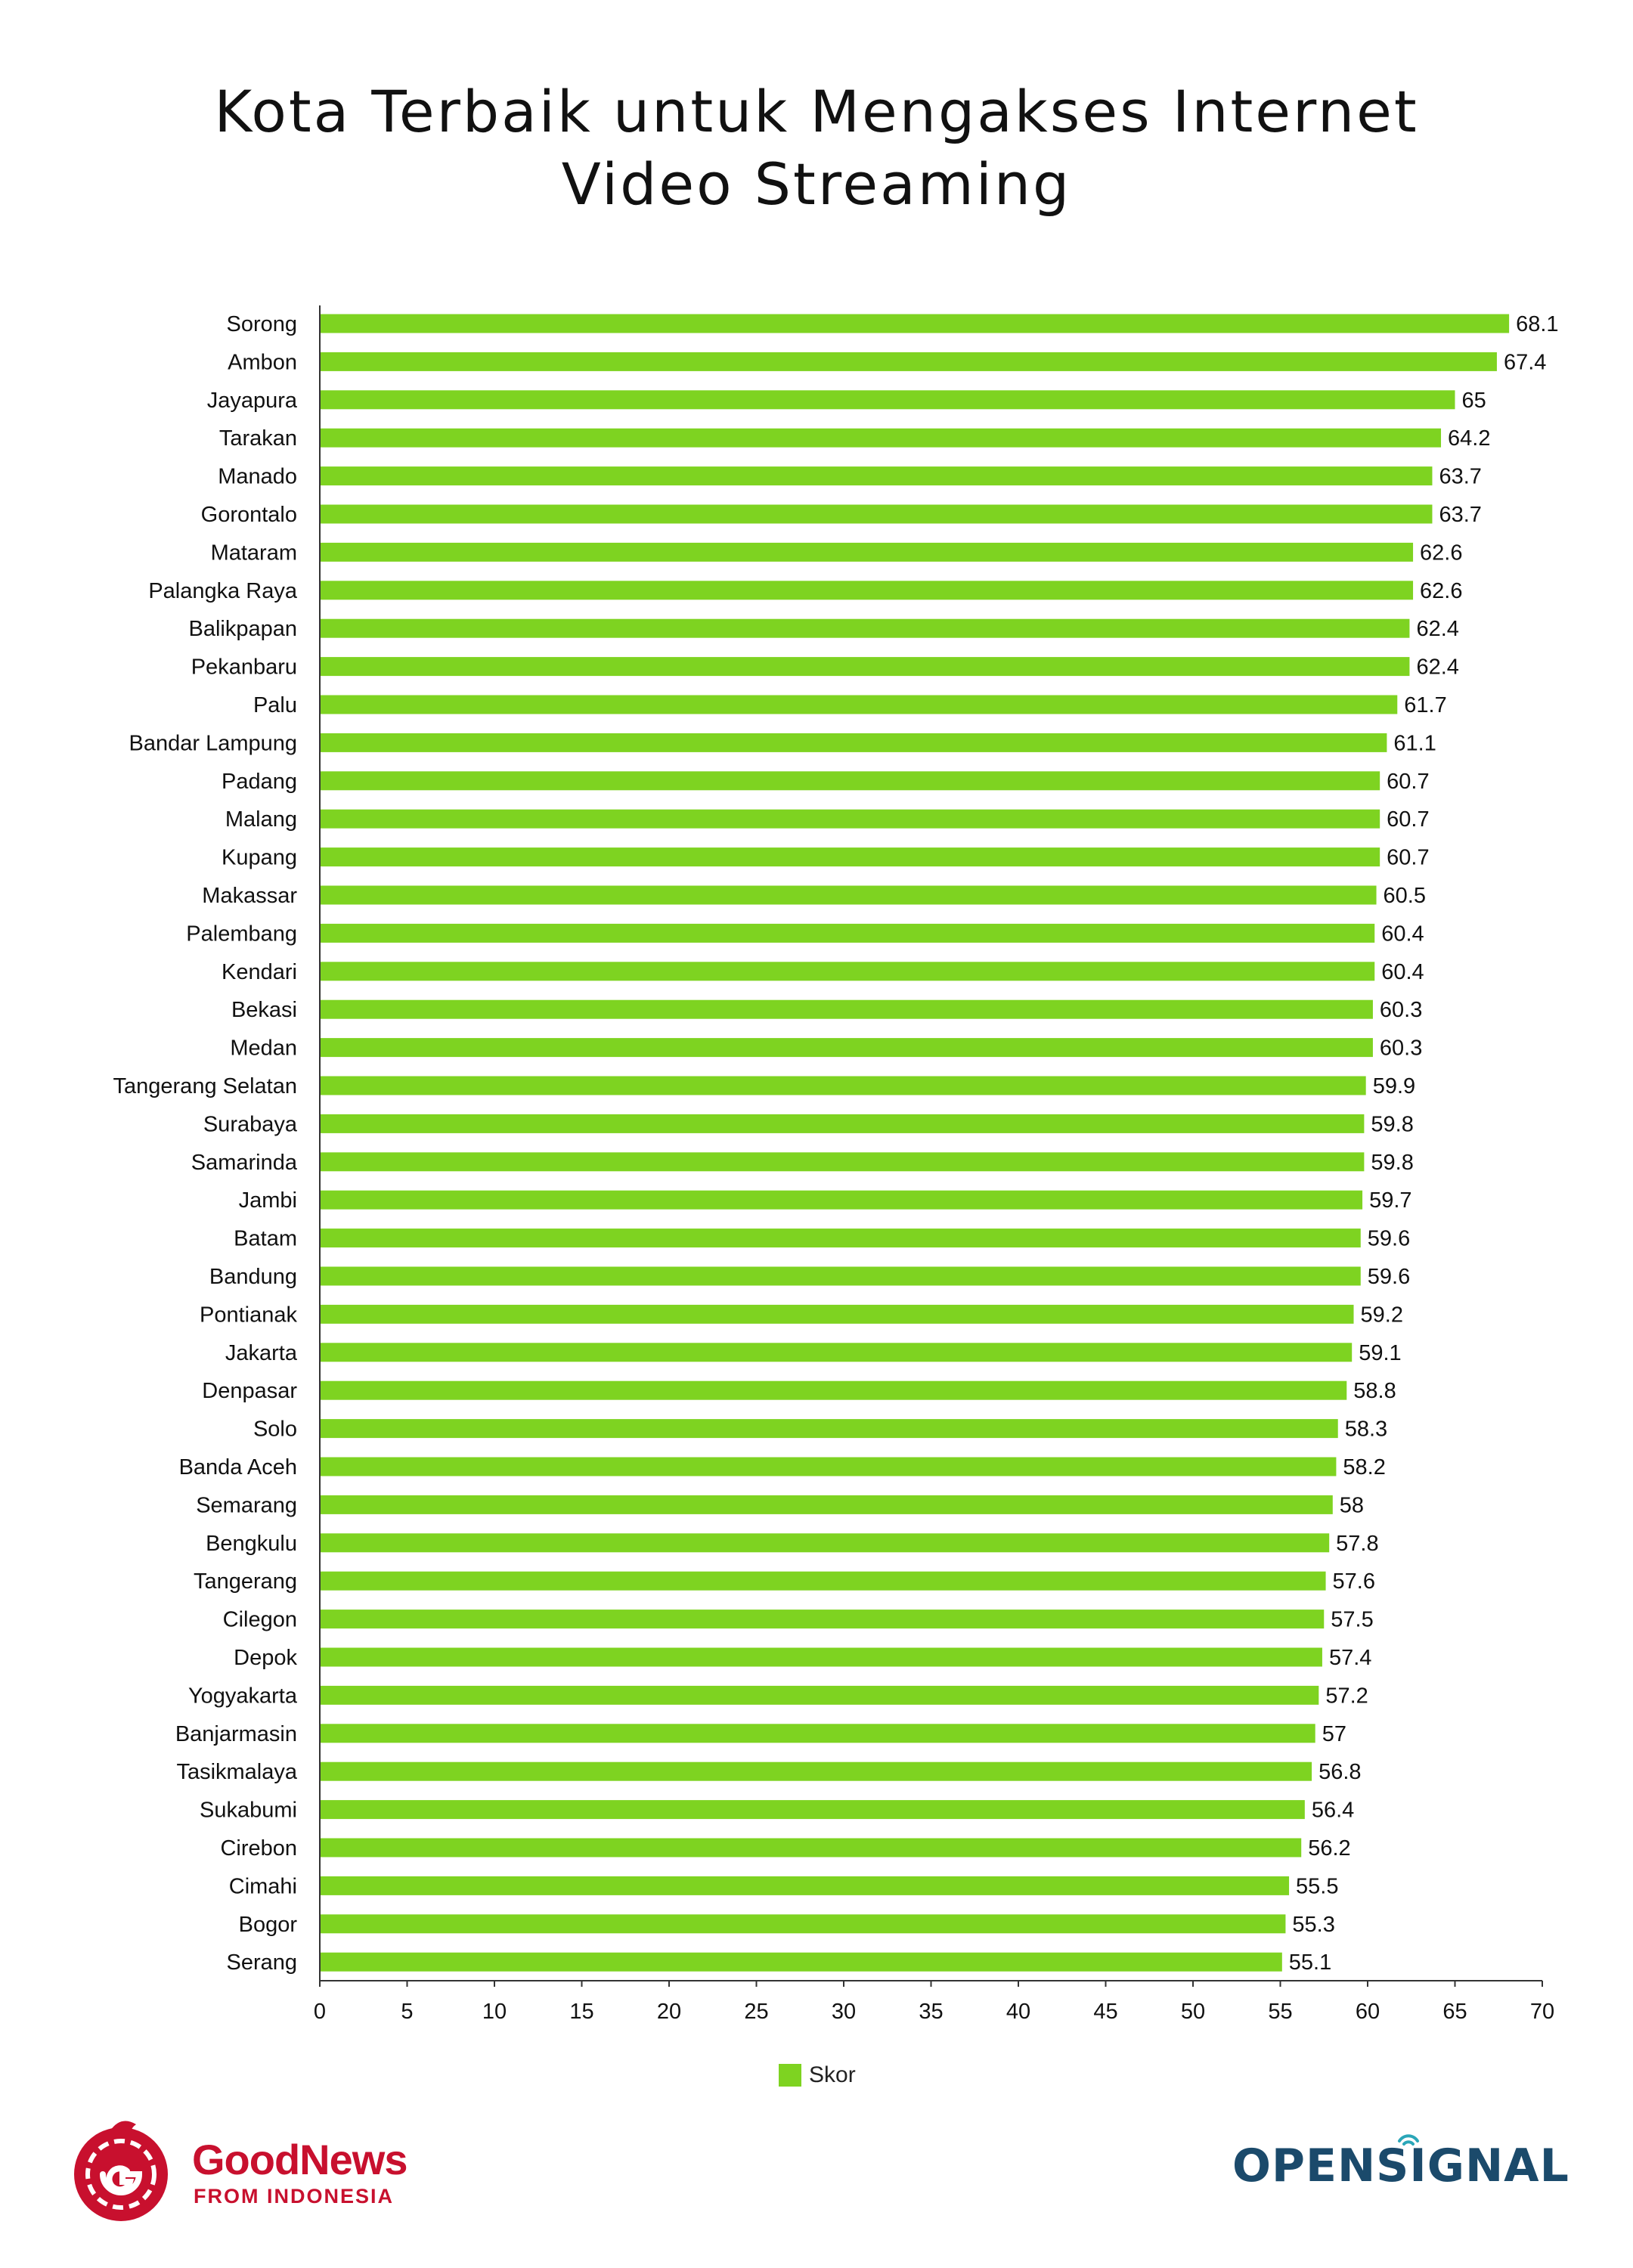 The image size is (1633, 2268). Describe the element at coordinates (1313, 1925) in the screenshot. I see `value-label: 55.3` at that location.